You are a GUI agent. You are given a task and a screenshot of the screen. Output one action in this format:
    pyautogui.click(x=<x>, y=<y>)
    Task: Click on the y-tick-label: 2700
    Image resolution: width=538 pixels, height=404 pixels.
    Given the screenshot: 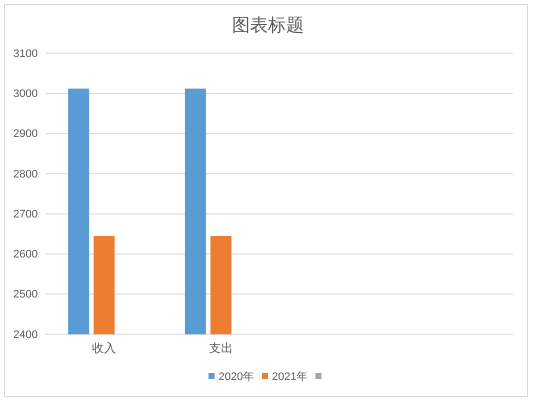 What is the action you would take?
    pyautogui.click(x=25, y=214)
    